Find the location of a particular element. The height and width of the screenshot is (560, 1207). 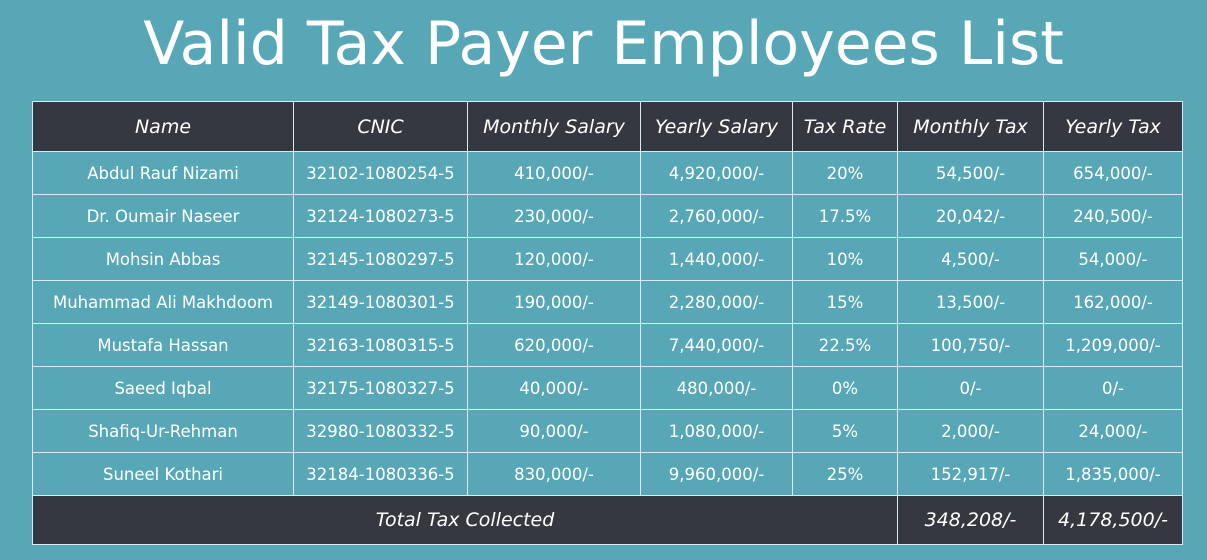

cell-cnic: 32102-1080254-5 is located at coordinates (380, 173).